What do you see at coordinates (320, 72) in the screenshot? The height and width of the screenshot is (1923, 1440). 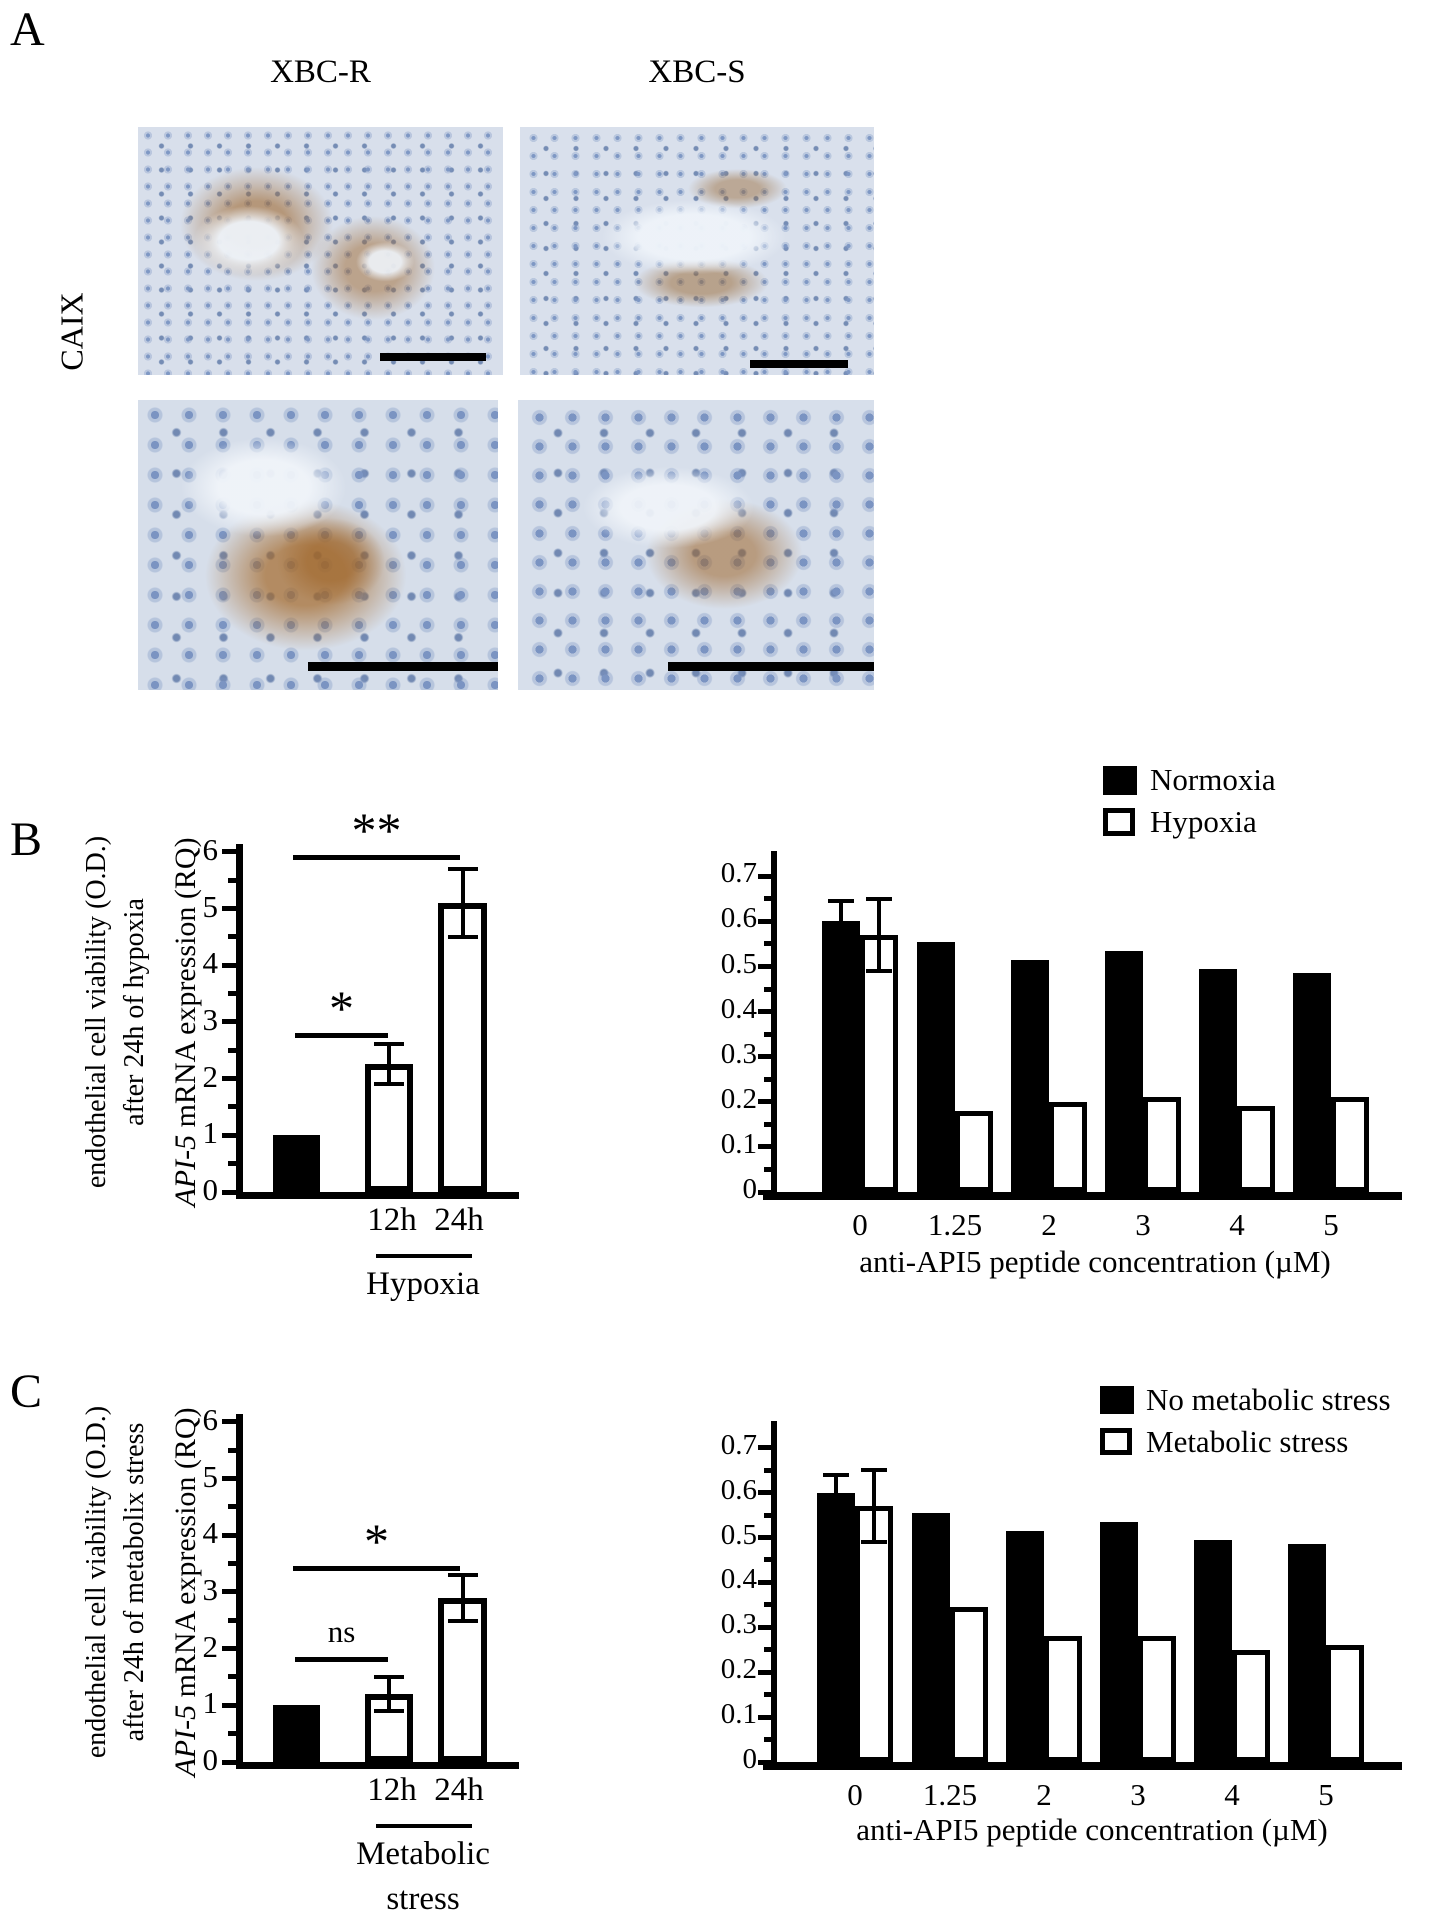 I see `column-title-xbcr: XBC-R` at bounding box center [320, 72].